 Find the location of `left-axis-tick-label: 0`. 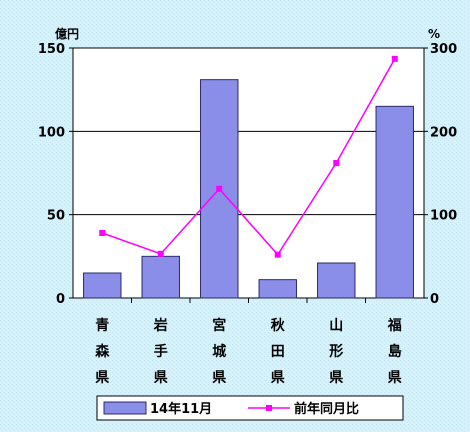

left-axis-tick-label: 0 is located at coordinates (60, 299).